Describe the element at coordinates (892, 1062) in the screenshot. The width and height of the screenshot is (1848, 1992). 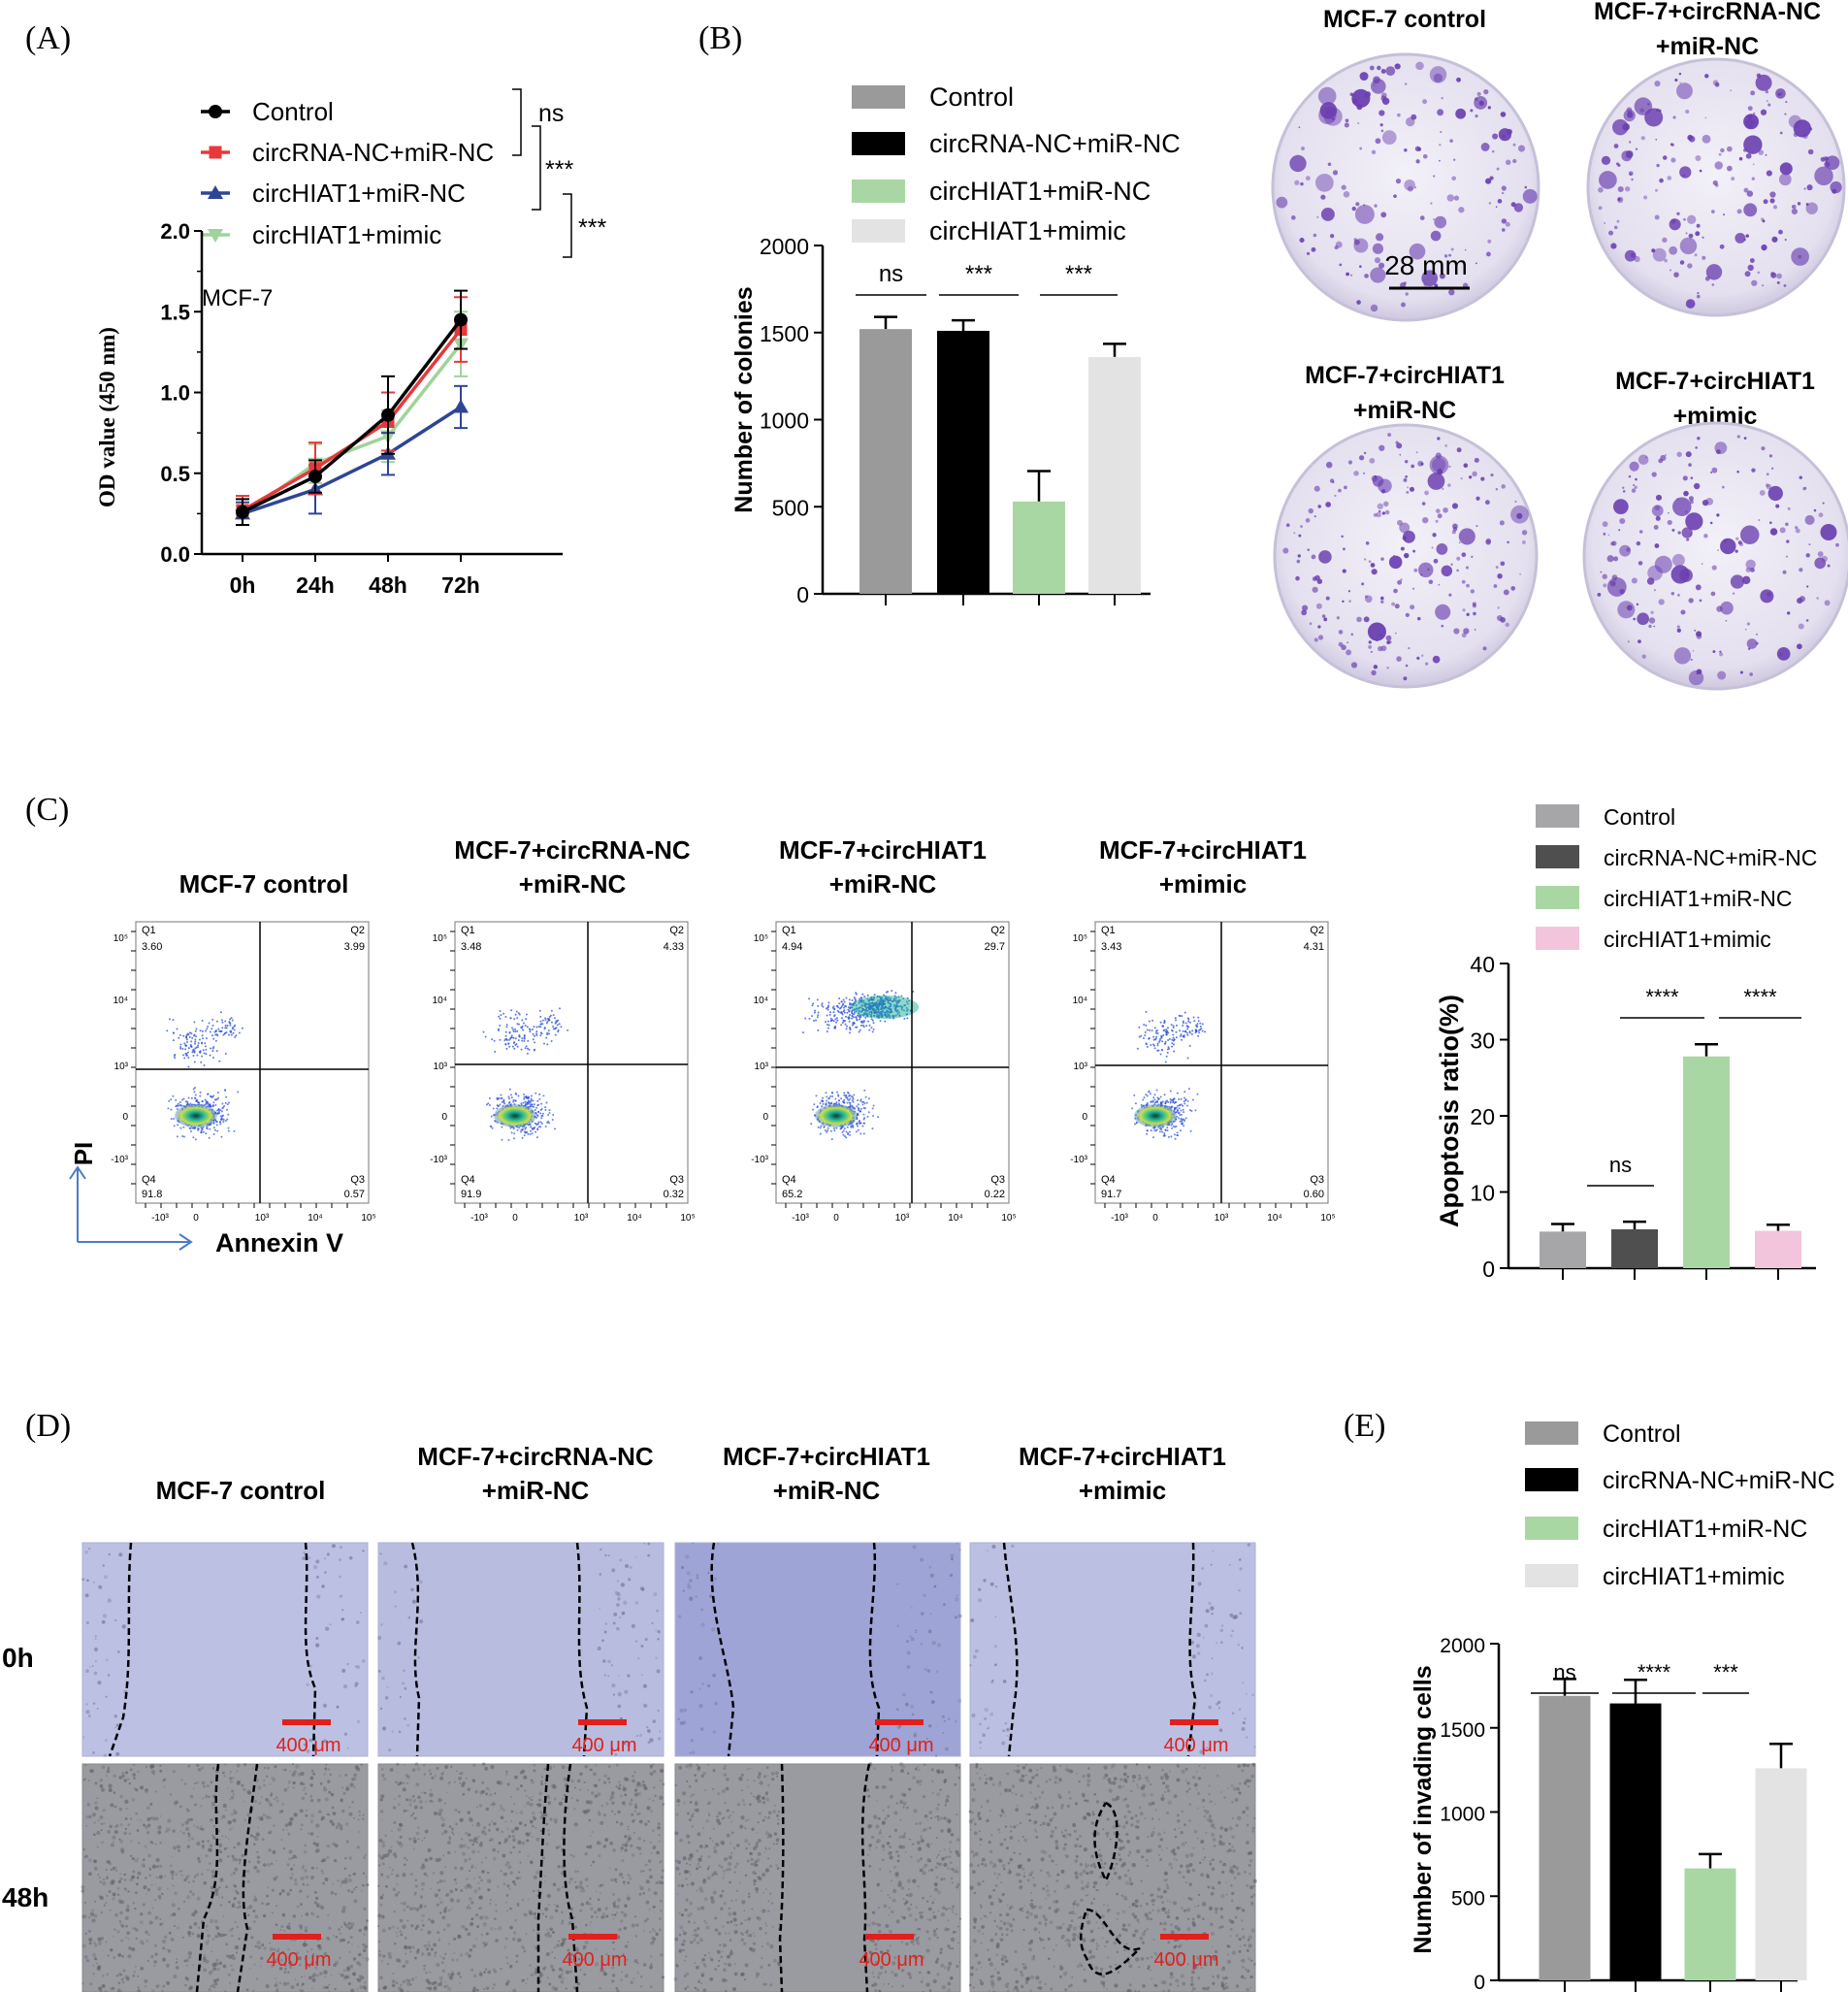
I see `flow-plot-frame` at that location.